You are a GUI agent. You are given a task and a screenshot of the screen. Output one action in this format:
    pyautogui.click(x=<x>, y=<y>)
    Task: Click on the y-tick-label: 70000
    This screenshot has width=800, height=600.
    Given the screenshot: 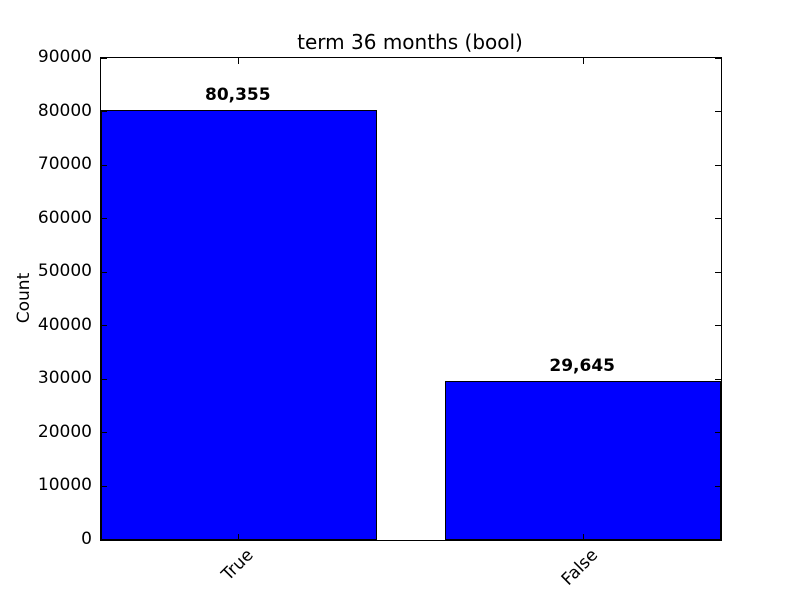 What is the action you would take?
    pyautogui.click(x=64, y=164)
    